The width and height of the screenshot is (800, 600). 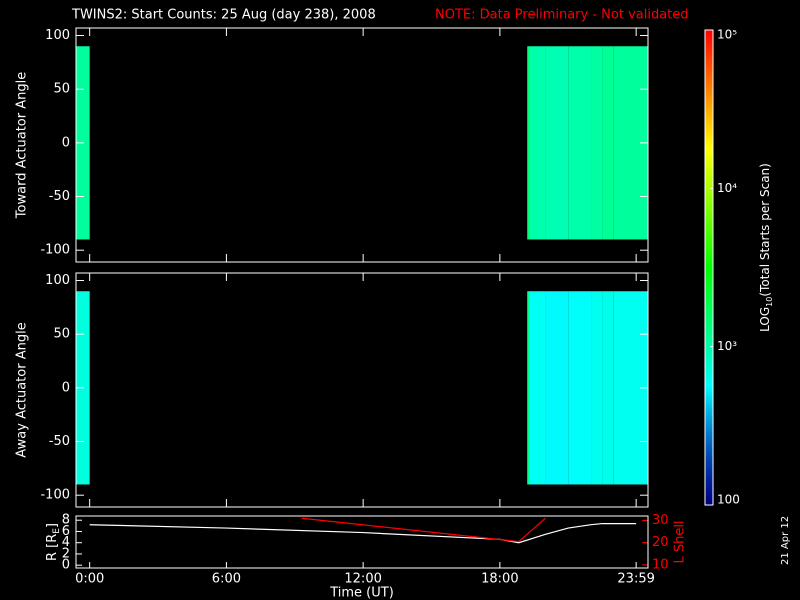 I want to click on y2-tick-label: 10, so click(x=660, y=564).